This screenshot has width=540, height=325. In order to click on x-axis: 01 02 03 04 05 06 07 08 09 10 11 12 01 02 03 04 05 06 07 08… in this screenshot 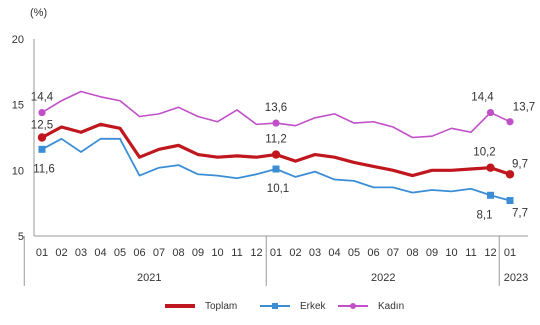, I will do `click(275, 260)`.